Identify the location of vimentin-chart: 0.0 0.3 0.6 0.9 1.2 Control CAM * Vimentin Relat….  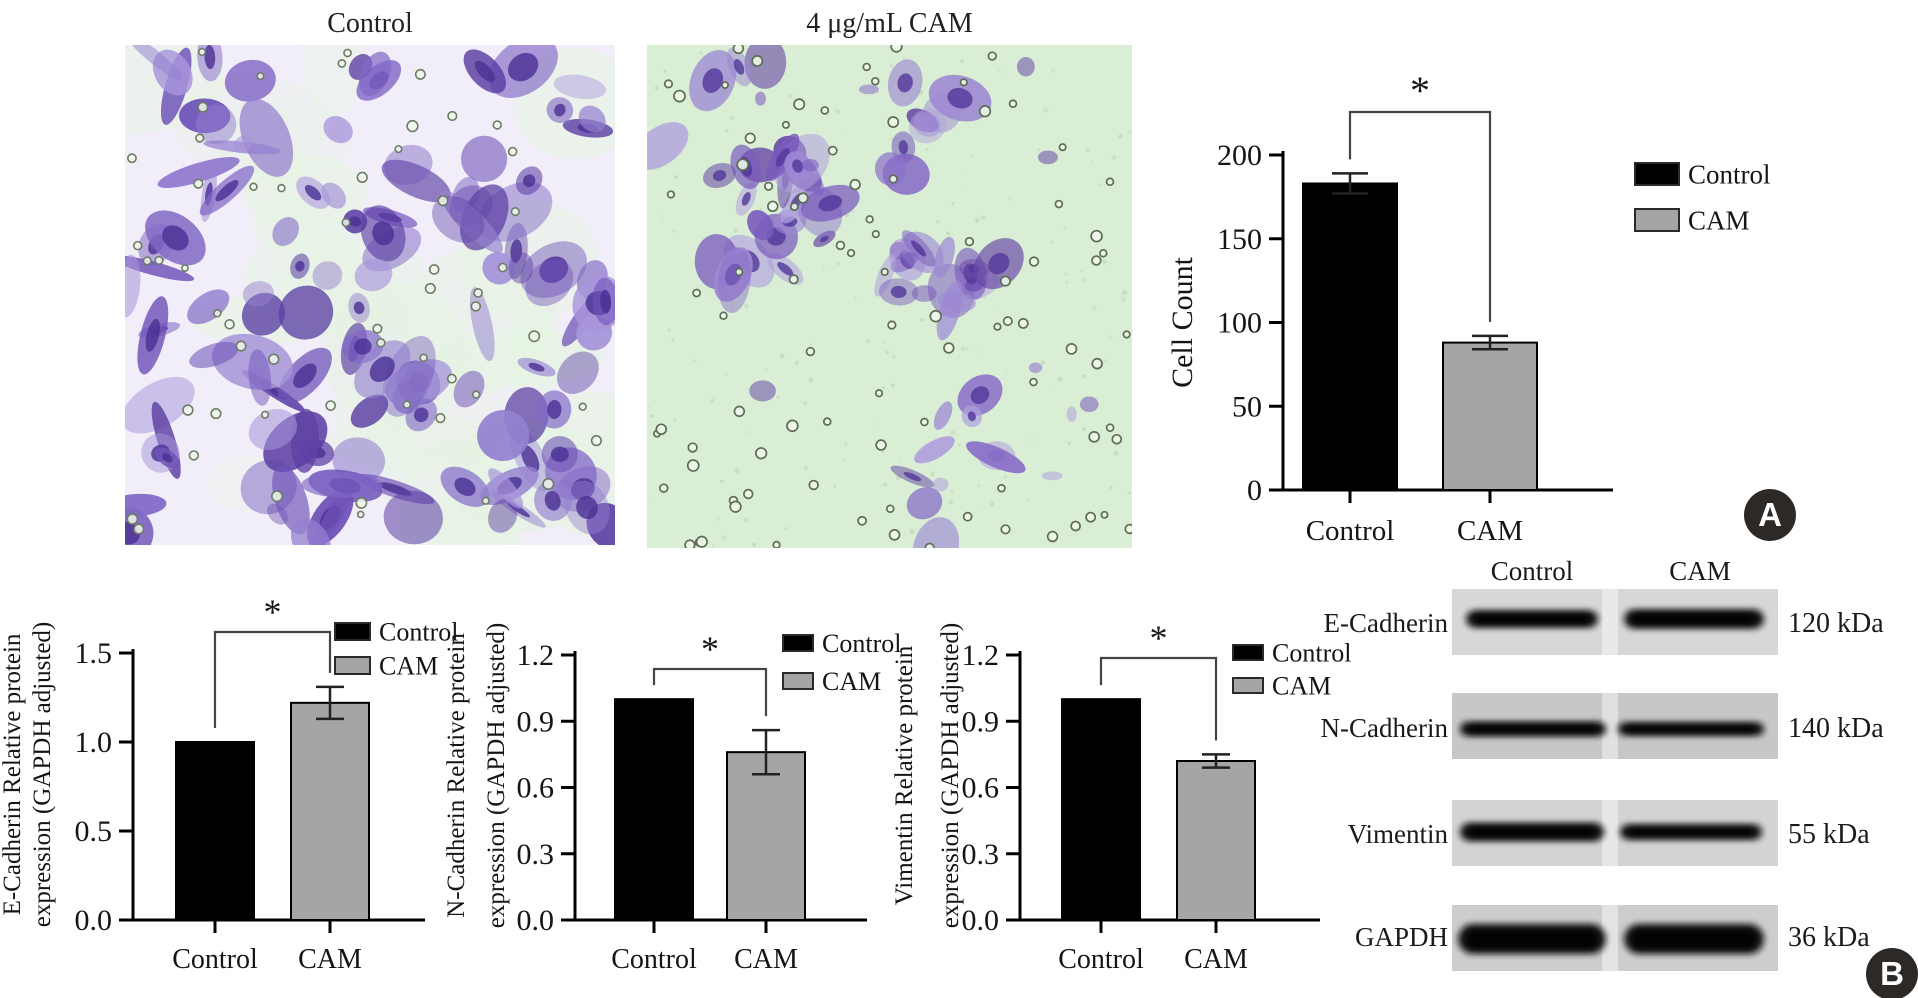
(1121, 796).